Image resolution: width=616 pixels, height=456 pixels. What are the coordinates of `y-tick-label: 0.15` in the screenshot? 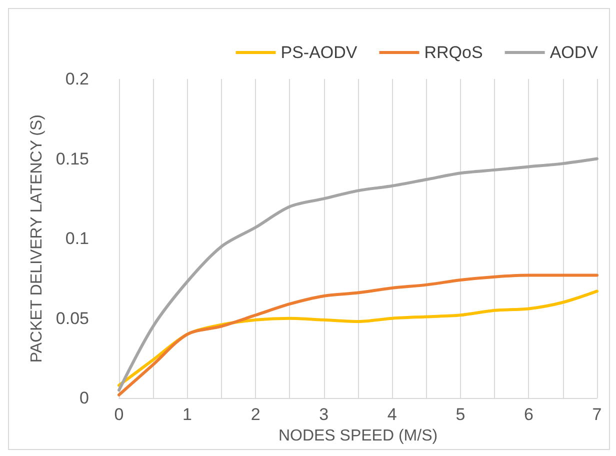 It's located at (72, 158).